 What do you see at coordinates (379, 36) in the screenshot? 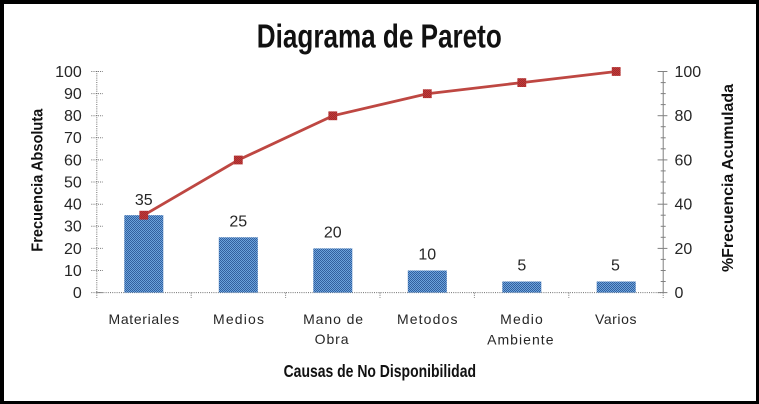
I see `svg-text: Diagrama de Pareto` at bounding box center [379, 36].